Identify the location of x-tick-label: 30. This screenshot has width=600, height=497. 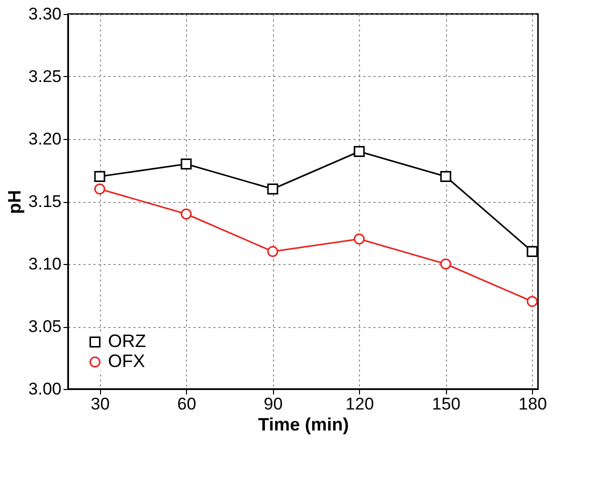
(100, 404).